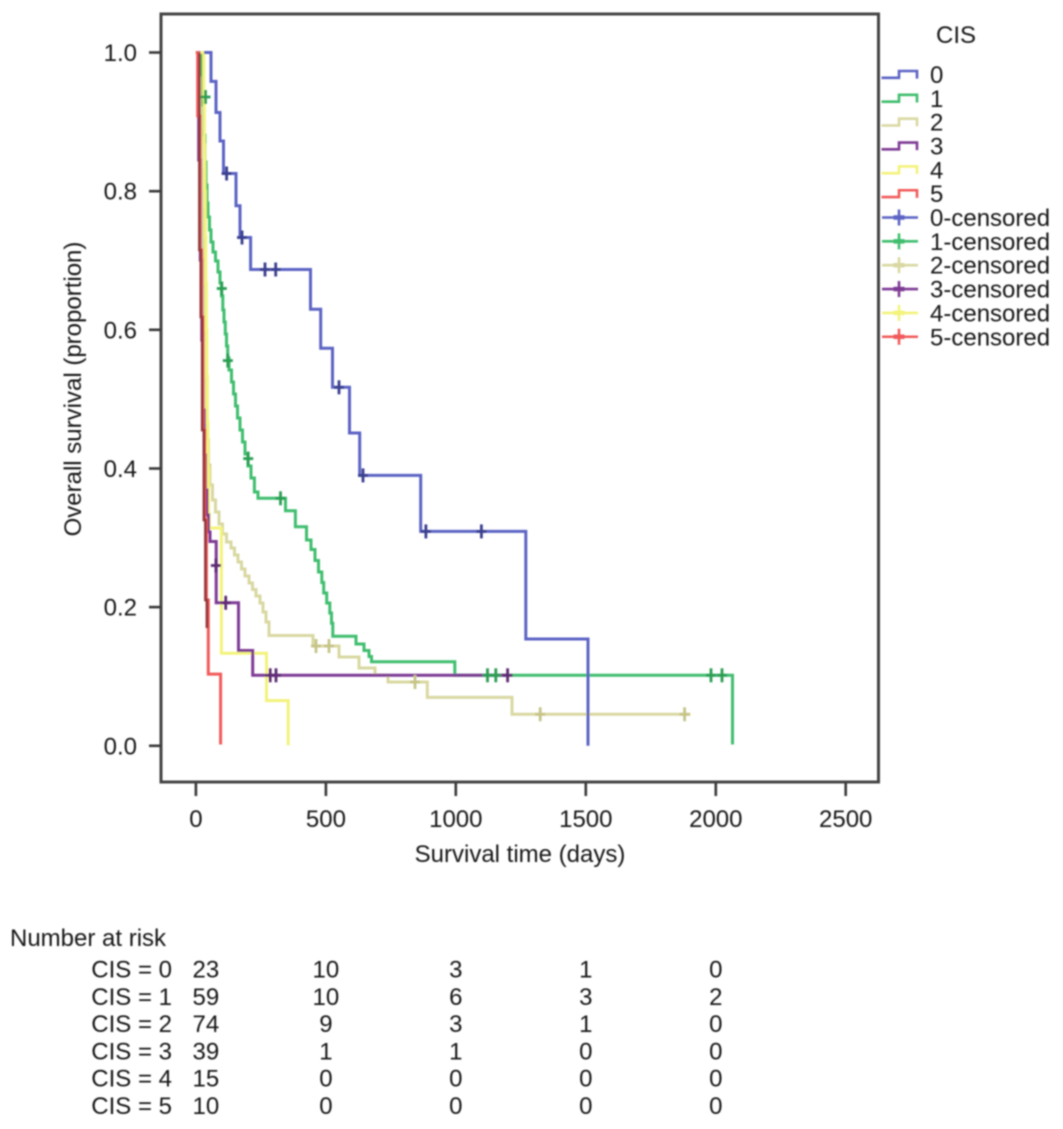 This screenshot has width=1063, height=1129. I want to click on svg-text: 0.4, so click(120, 469).